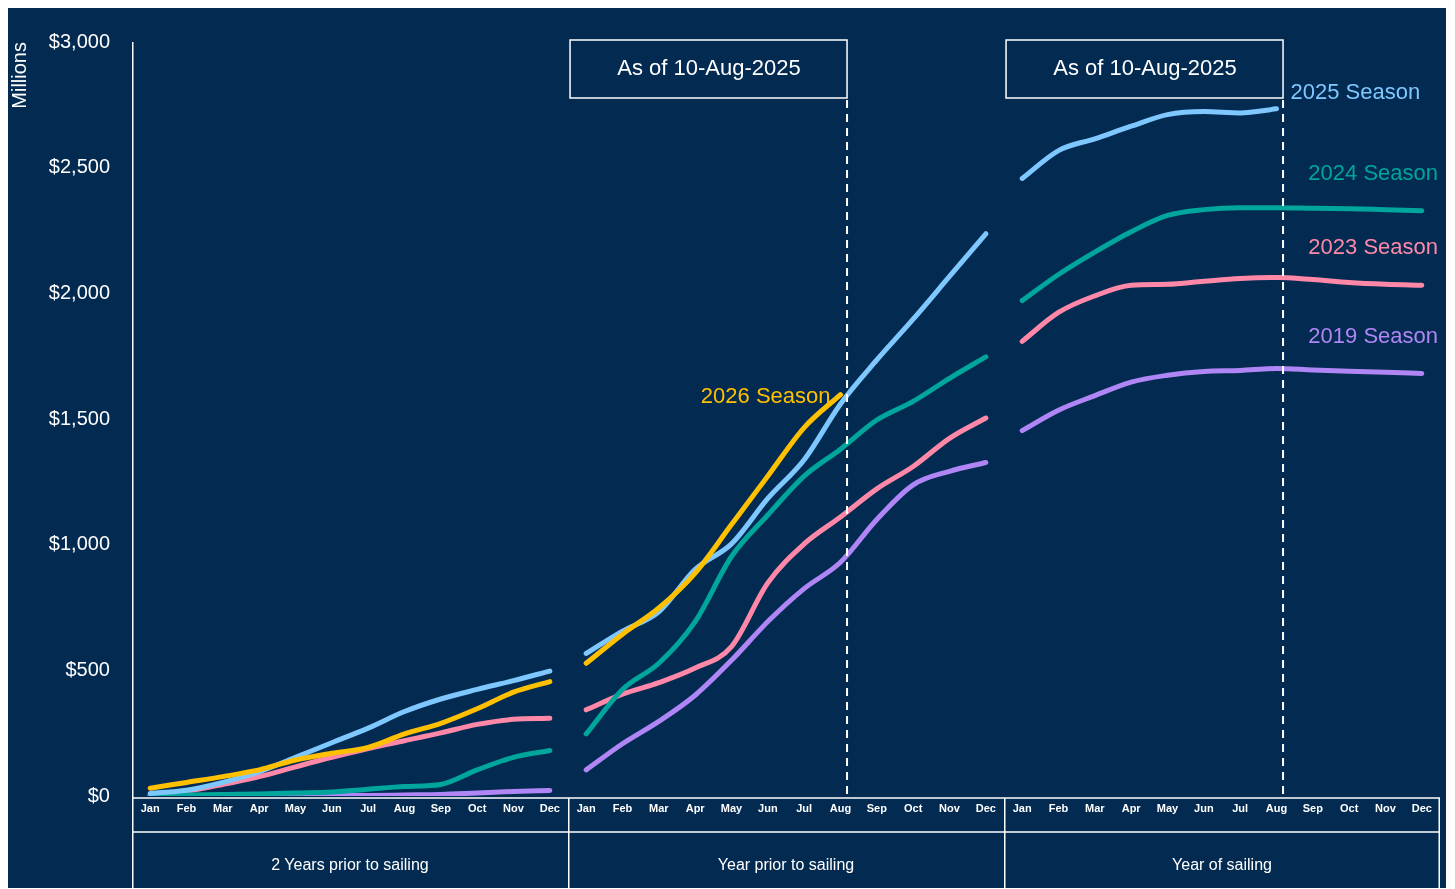 The height and width of the screenshot is (889, 1455). I want to click on y-tick-label: $0, so click(98, 794).